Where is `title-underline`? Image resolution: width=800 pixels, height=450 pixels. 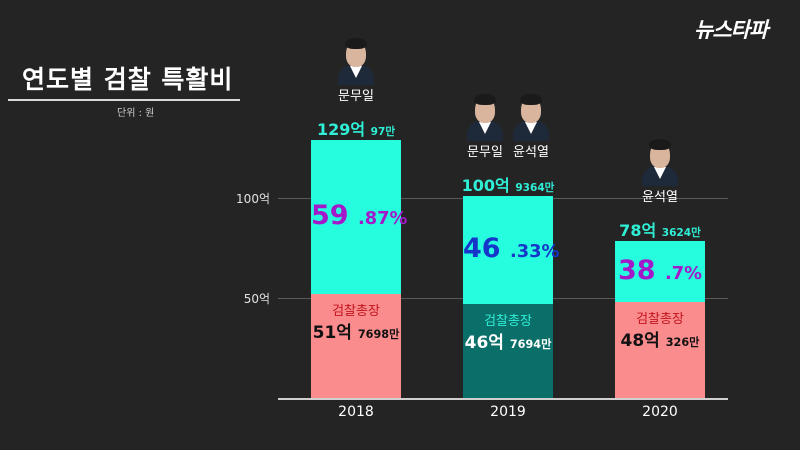 title-underline is located at coordinates (124, 100).